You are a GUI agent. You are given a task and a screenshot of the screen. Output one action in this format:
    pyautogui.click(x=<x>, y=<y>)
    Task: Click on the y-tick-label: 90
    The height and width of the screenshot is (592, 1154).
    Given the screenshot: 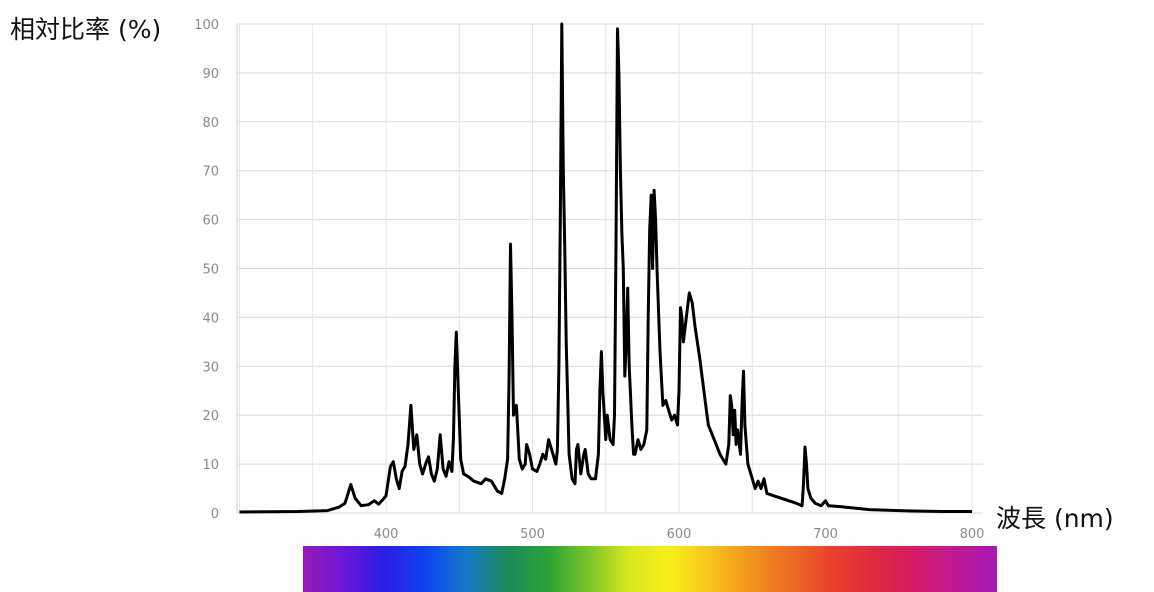 What is the action you would take?
    pyautogui.click(x=210, y=74)
    